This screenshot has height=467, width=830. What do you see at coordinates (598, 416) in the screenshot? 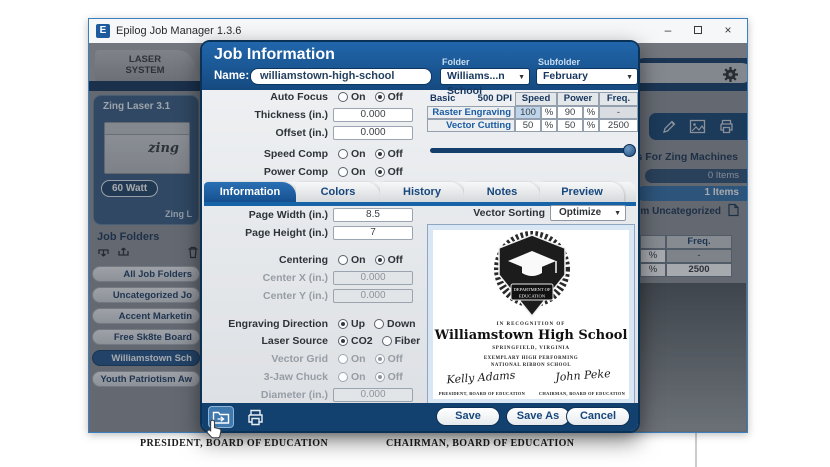
I see `cancel-button: Cancel` at bounding box center [598, 416].